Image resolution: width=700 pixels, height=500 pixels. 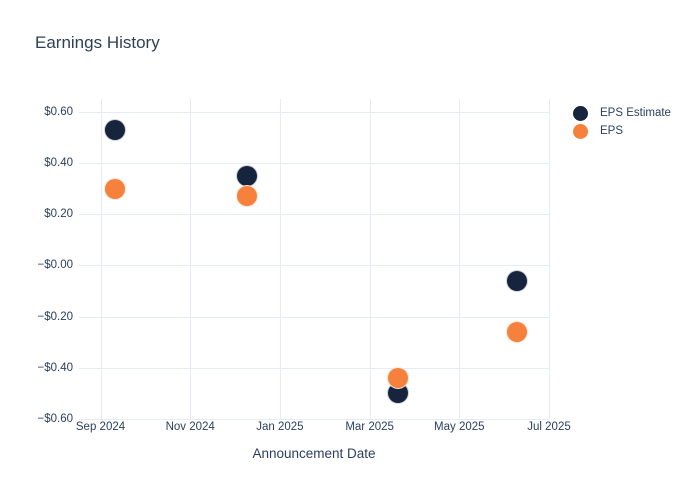 I want to click on legend-item-eps-estimate: EPS Estimate, so click(x=622, y=113).